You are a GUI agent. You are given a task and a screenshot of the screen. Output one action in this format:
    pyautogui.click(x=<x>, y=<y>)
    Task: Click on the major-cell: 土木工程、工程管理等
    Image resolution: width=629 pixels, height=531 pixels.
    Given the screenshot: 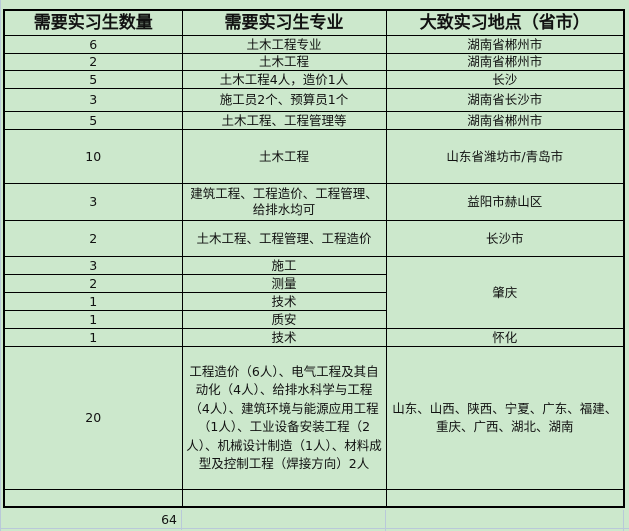 What is the action you would take?
    pyautogui.click(x=284, y=120)
    